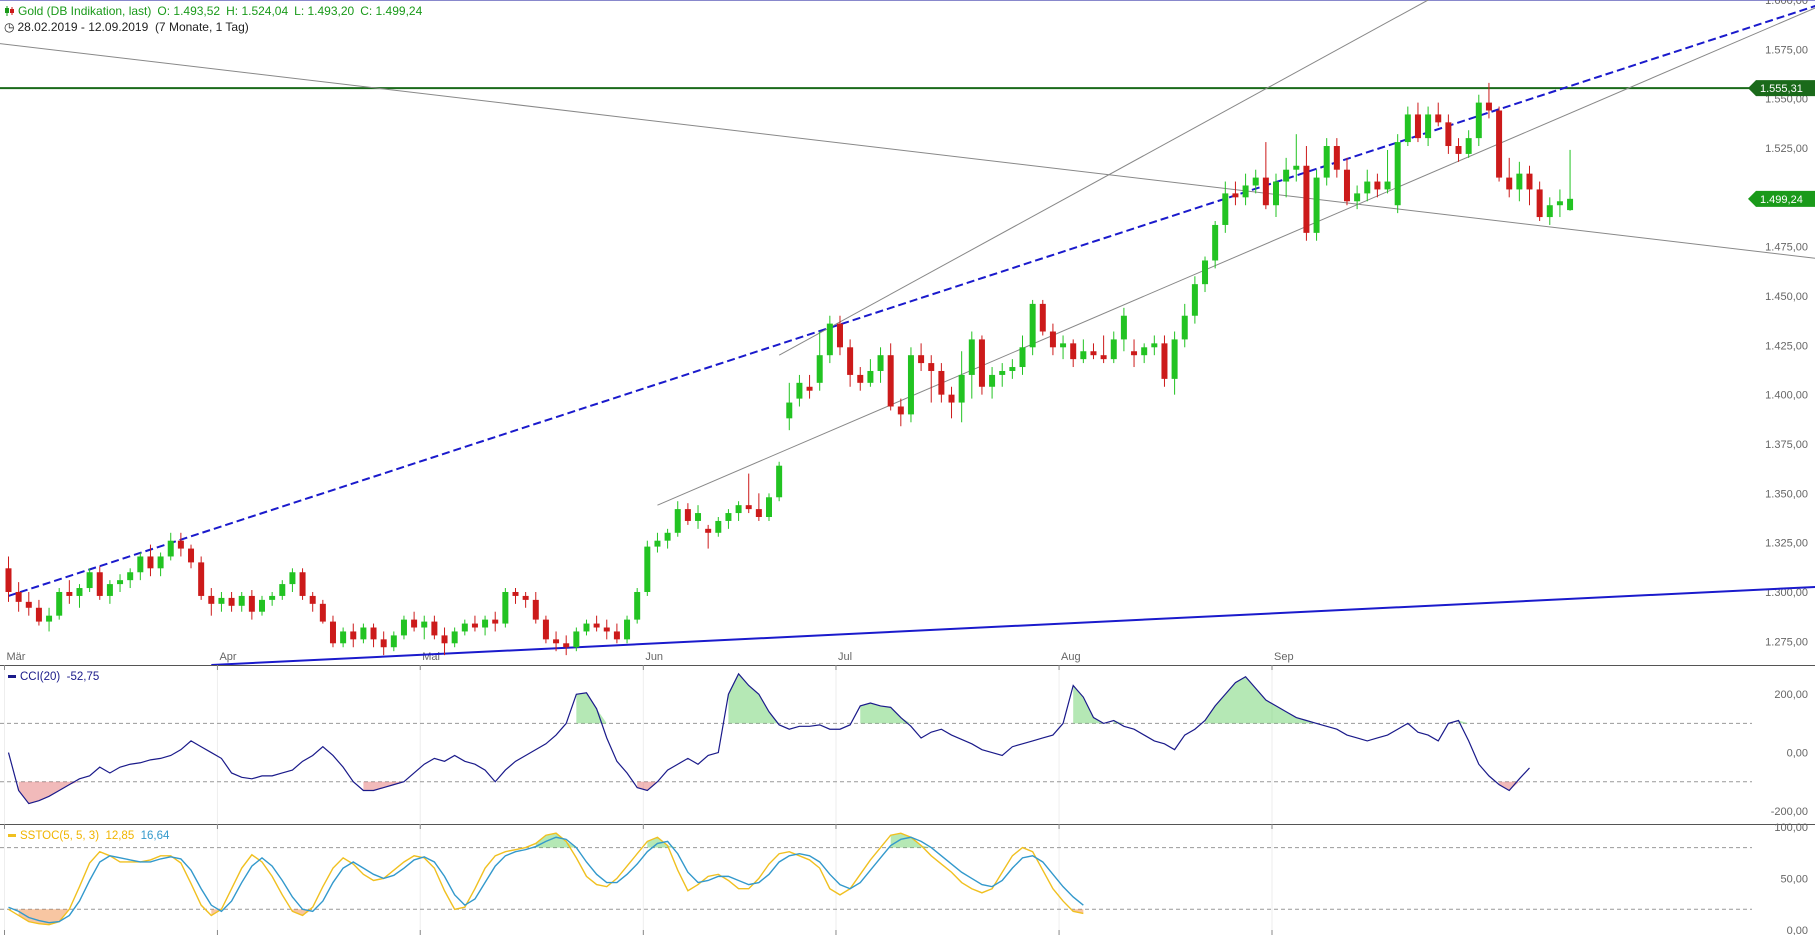 This screenshot has height=935, width=1815. I want to click on sstoc-swatch, so click(12, 836).